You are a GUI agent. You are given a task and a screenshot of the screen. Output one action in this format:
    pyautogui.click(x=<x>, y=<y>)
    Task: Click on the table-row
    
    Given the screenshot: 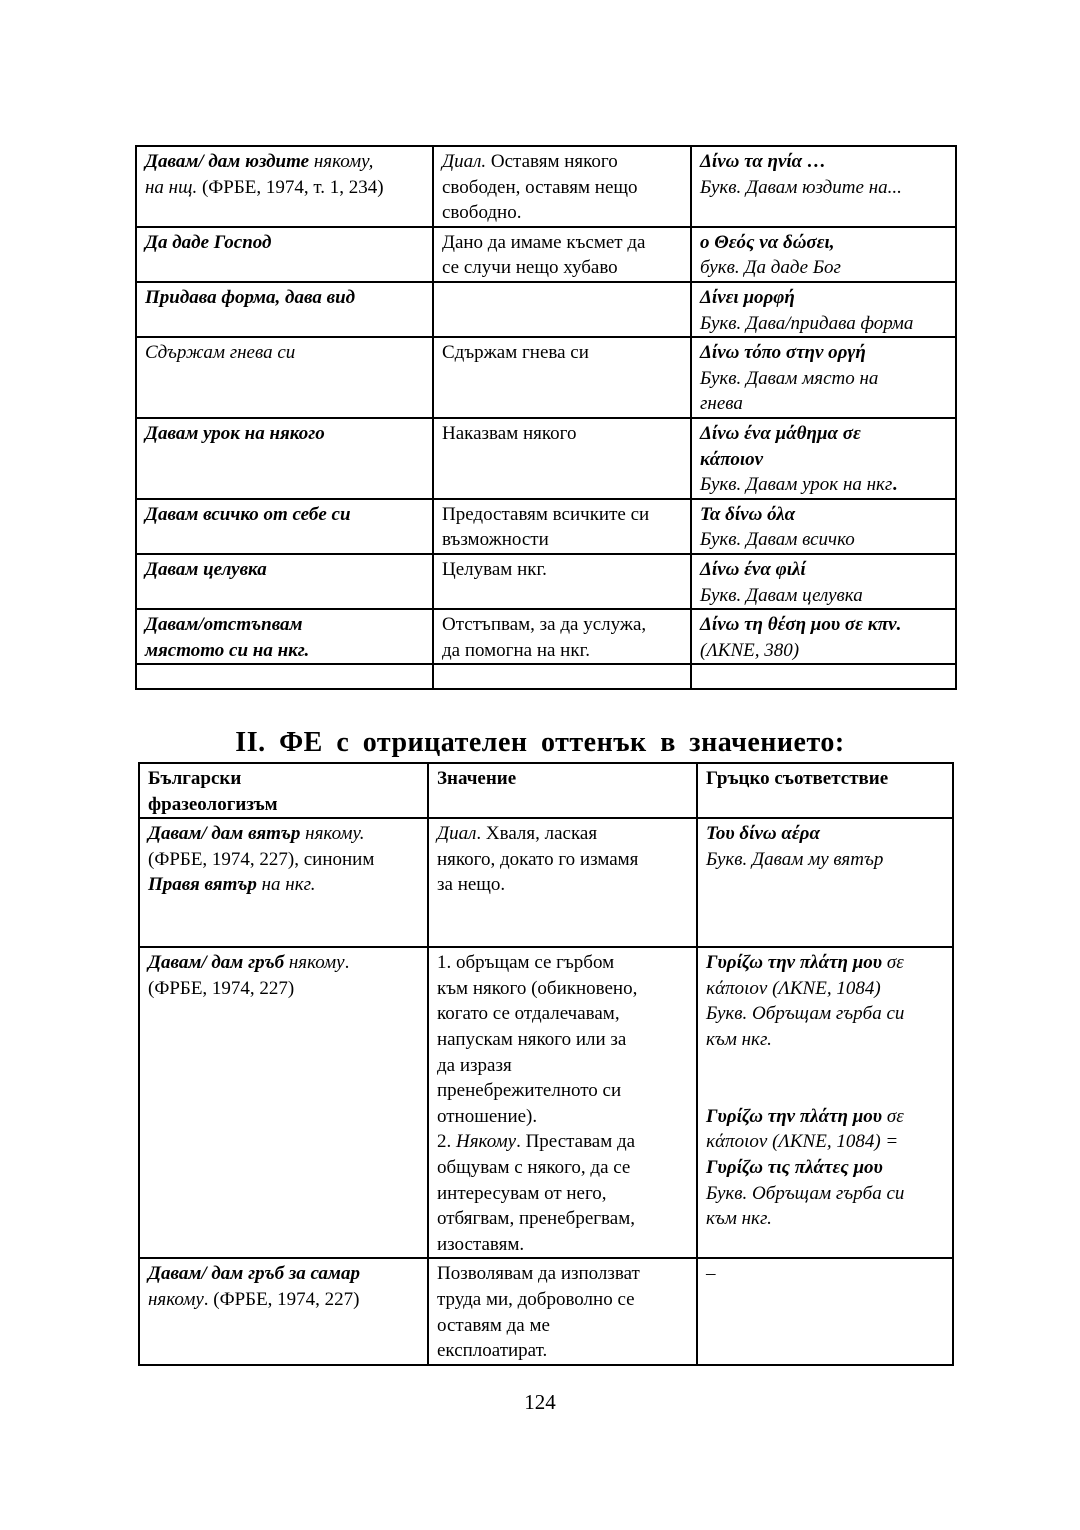 What is the action you would take?
    pyautogui.click(x=546, y=677)
    